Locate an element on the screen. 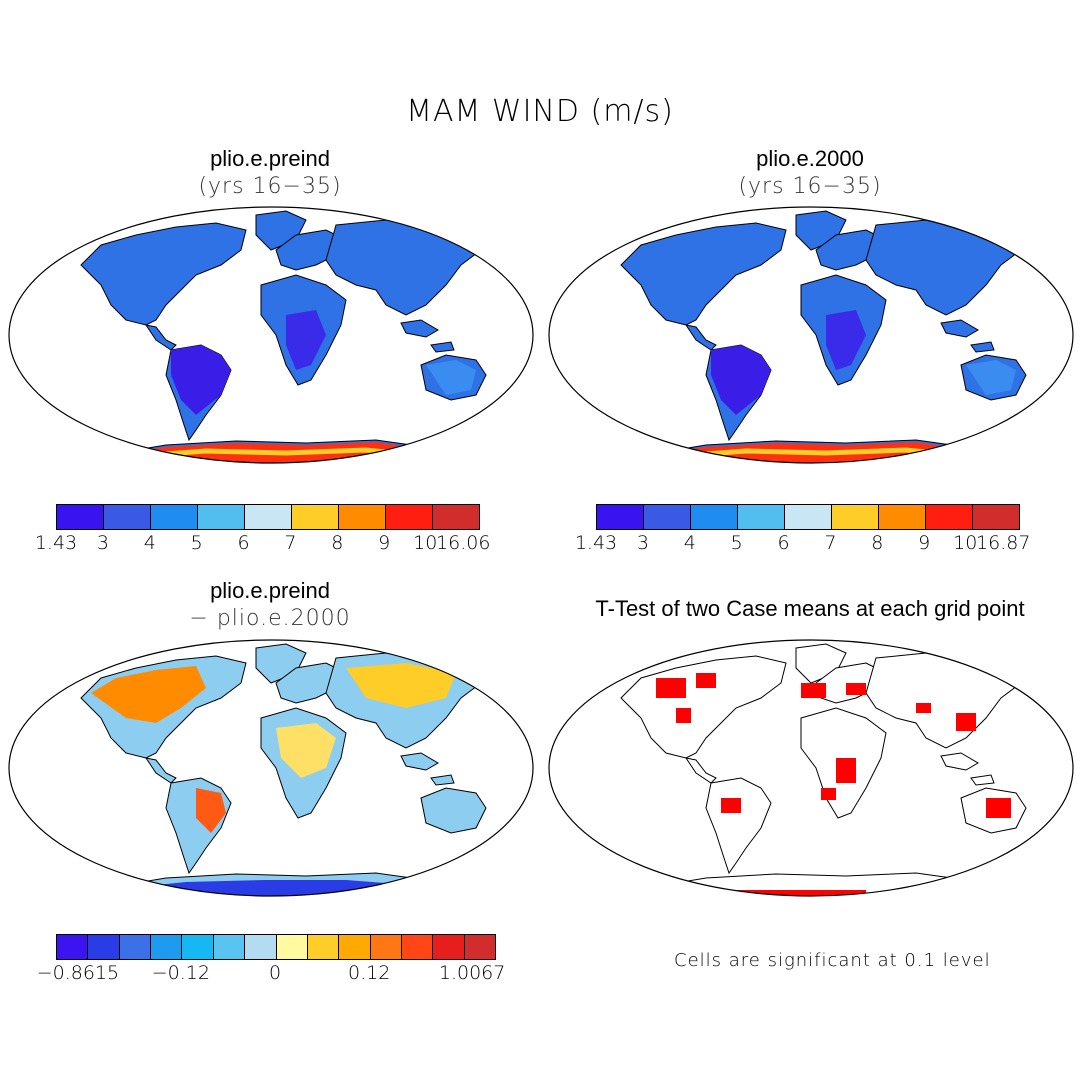 The height and width of the screenshot is (1080, 1080). colorbar-tick-label: 16.87 is located at coordinates (1003, 543).